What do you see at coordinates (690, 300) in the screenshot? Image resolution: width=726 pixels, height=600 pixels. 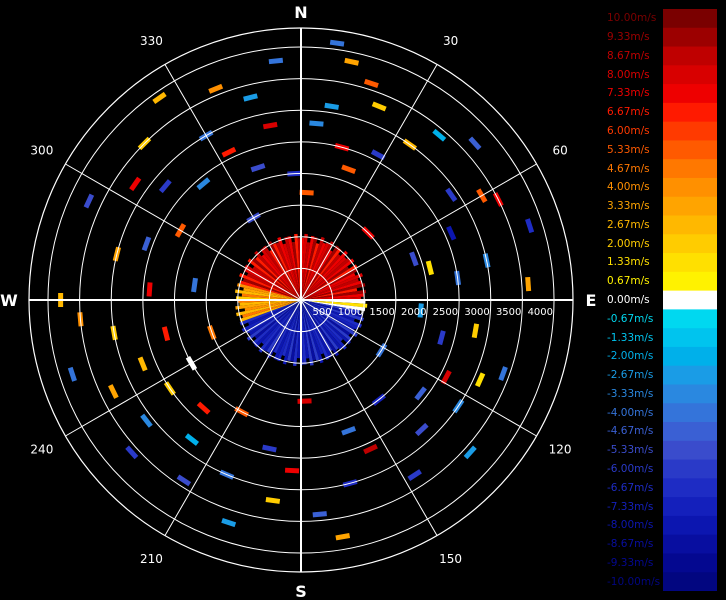 I see `velocity-colorbar` at bounding box center [690, 300].